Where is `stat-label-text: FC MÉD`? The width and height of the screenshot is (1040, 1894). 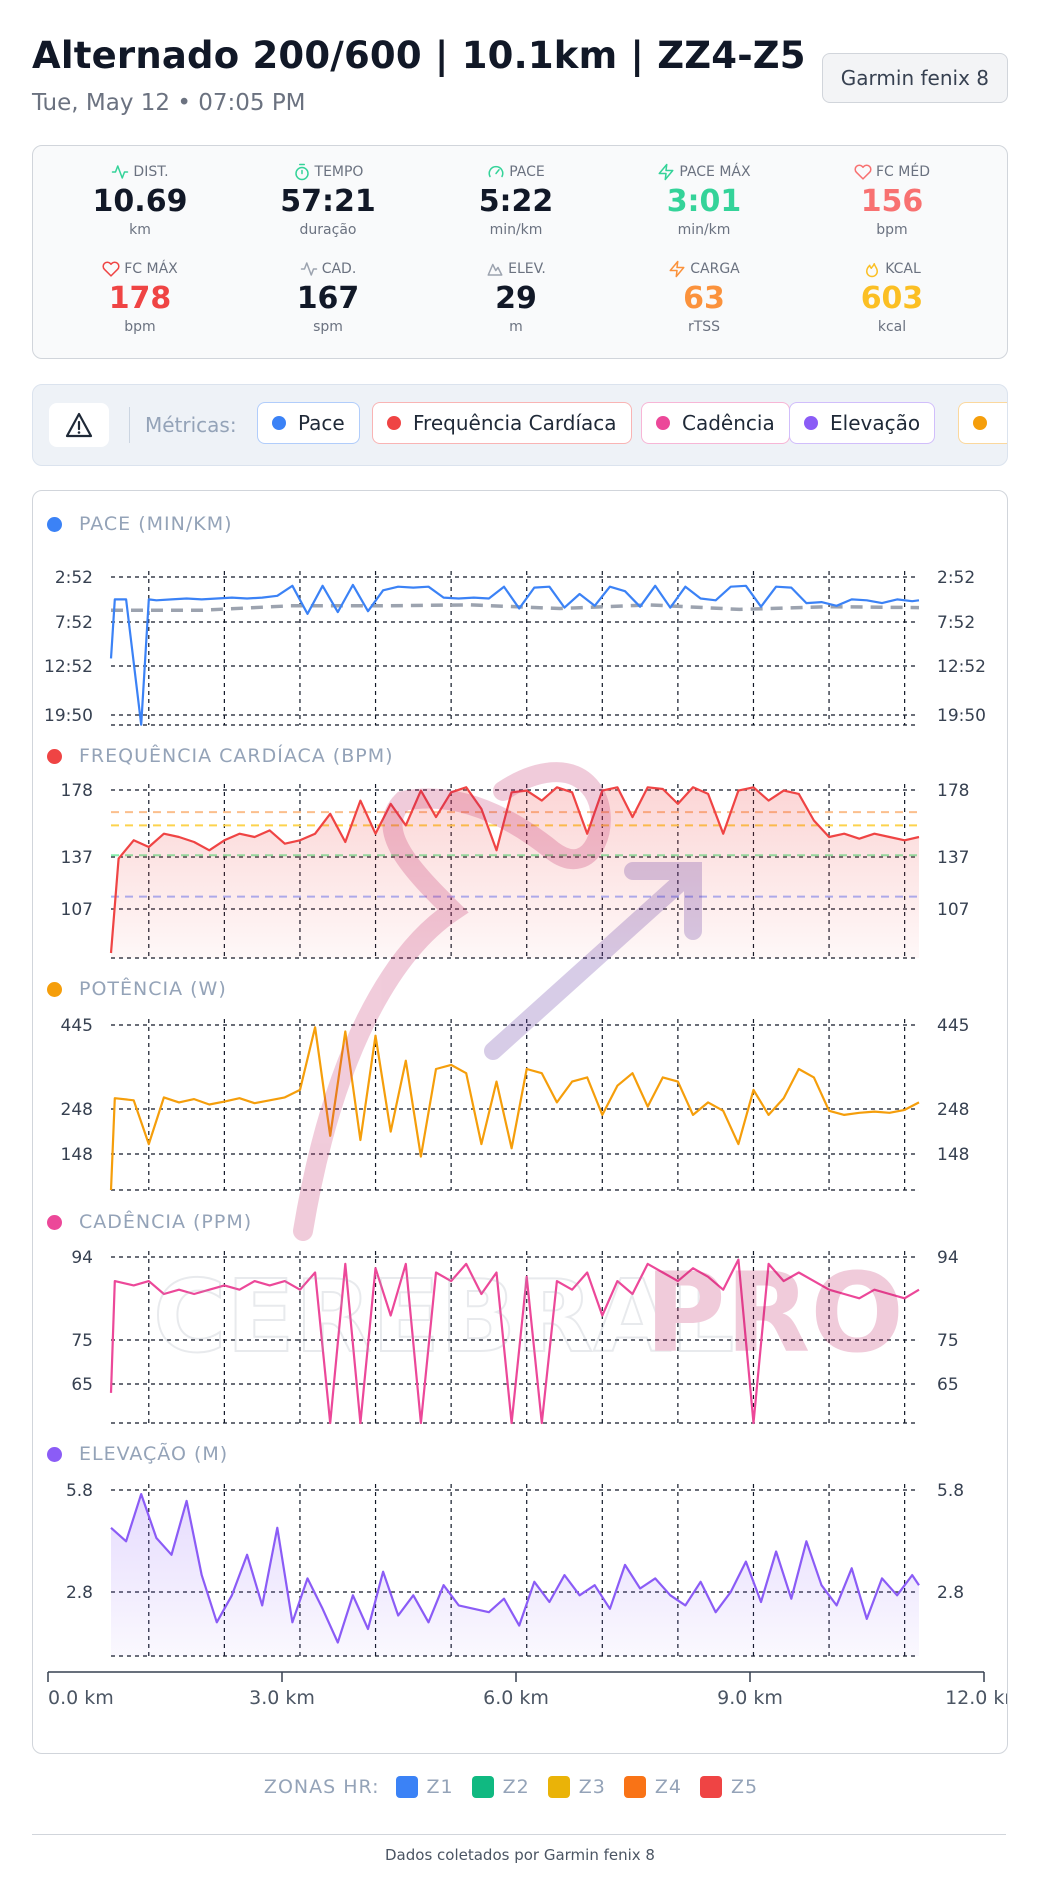
stat-label-text: FC MÉD is located at coordinates (903, 172).